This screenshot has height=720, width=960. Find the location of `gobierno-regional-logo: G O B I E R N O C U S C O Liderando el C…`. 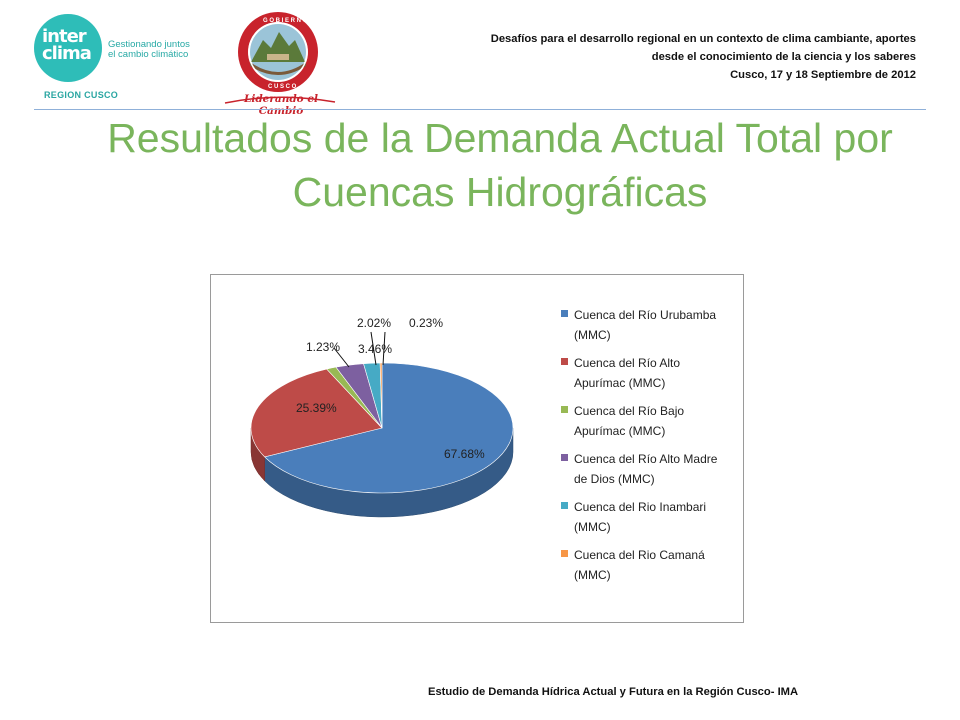

gobierno-regional-logo: G O B I E R N O C U S C O Liderando el C… is located at coordinates (281, 63).